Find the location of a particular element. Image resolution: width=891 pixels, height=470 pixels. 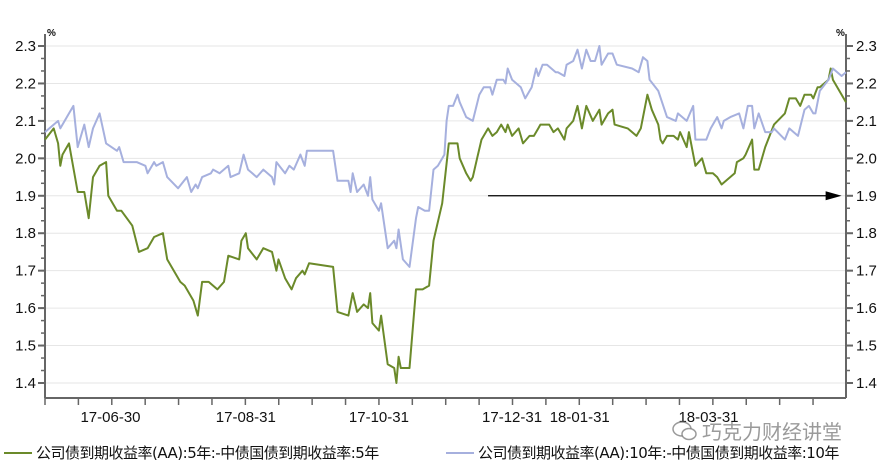

y-tick-label-right: 1.7 is located at coordinates (866, 271).